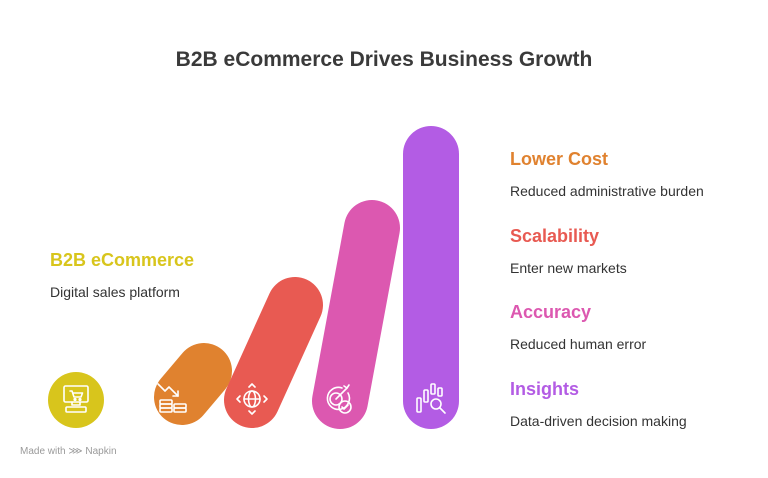  I want to click on bar-accuracy, so click(356, 314).